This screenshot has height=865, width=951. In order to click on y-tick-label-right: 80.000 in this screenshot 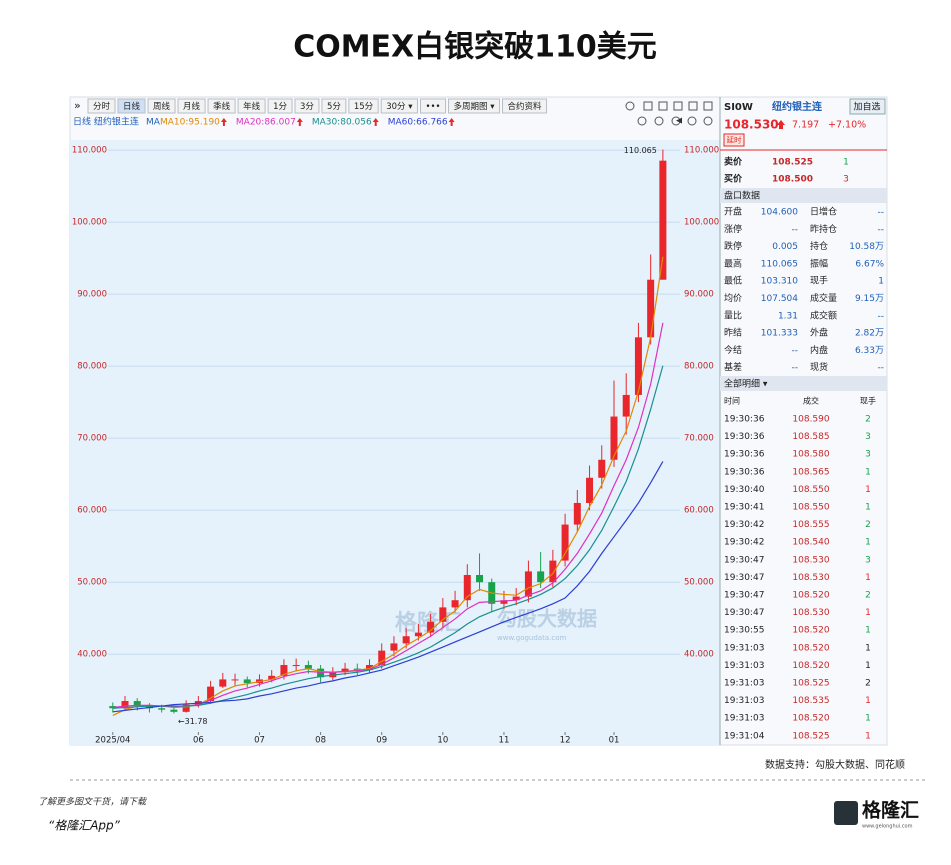, I will do `click(699, 367)`.